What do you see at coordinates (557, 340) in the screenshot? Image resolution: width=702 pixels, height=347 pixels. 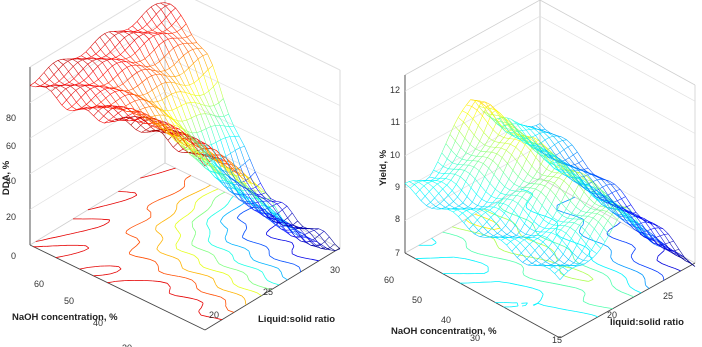 I see `right-y-tick-label: 15` at bounding box center [557, 340].